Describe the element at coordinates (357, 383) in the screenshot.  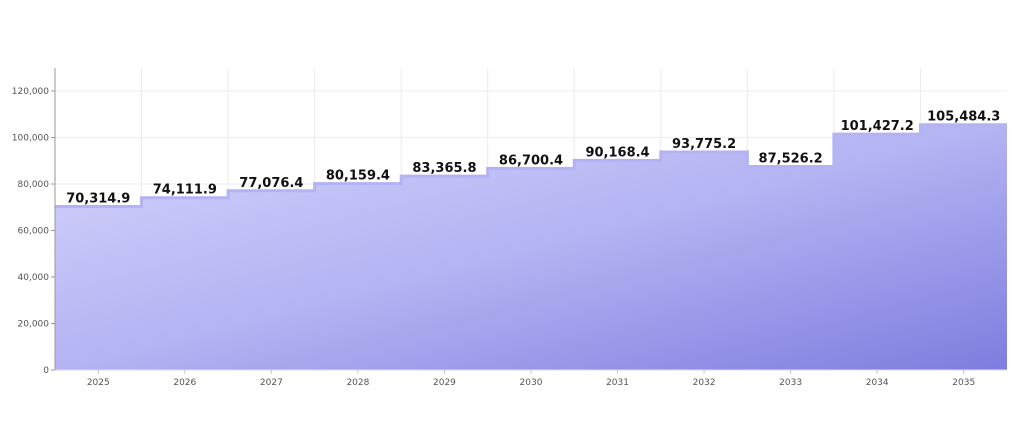
I see `x-tick-label: 2028` at that location.